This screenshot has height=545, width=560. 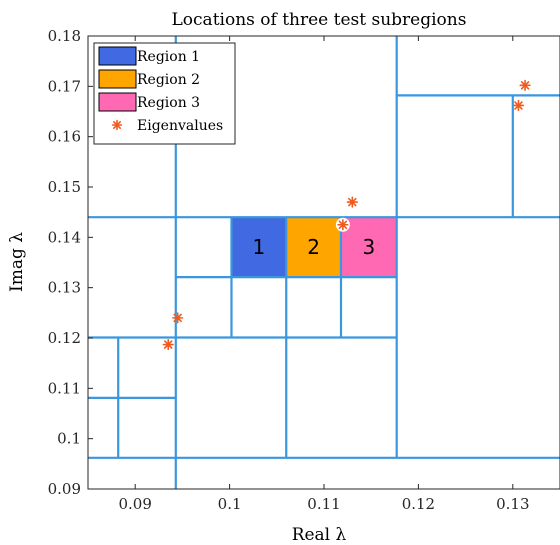 I want to click on x-tick-label: 0.09, so click(x=134, y=504).